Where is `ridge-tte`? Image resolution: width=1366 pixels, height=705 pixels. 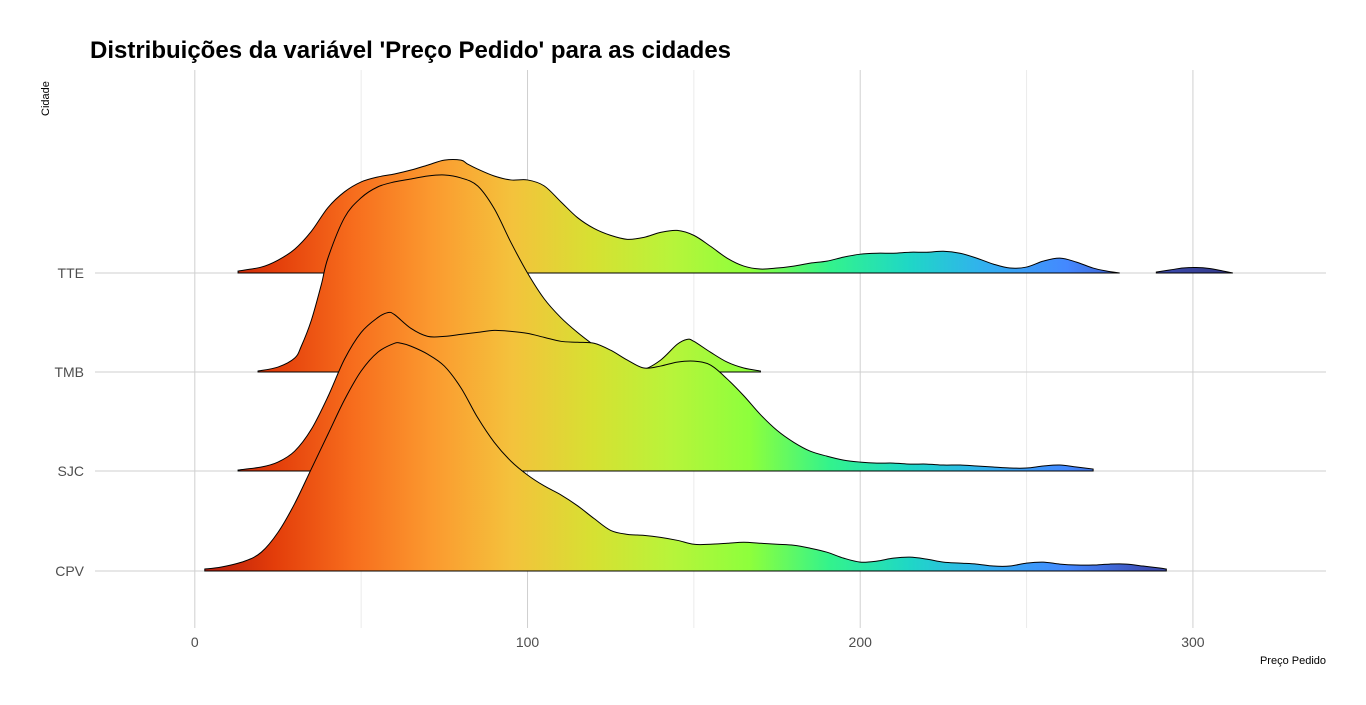 ridge-tte is located at coordinates (1194, 270).